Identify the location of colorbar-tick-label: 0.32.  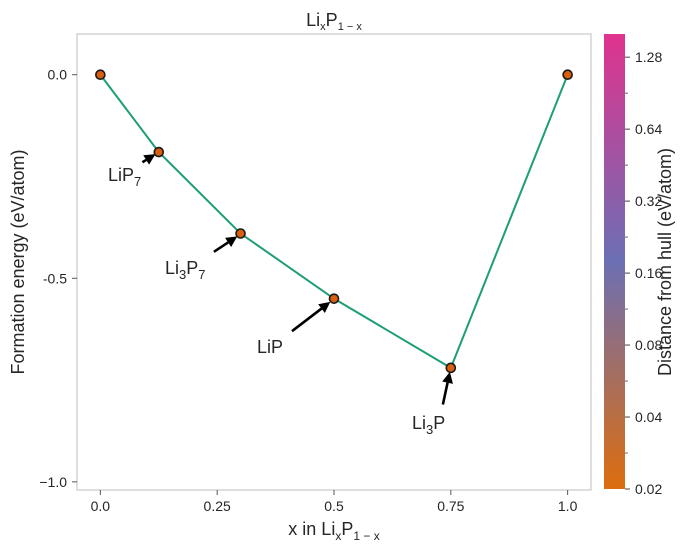
(648, 201).